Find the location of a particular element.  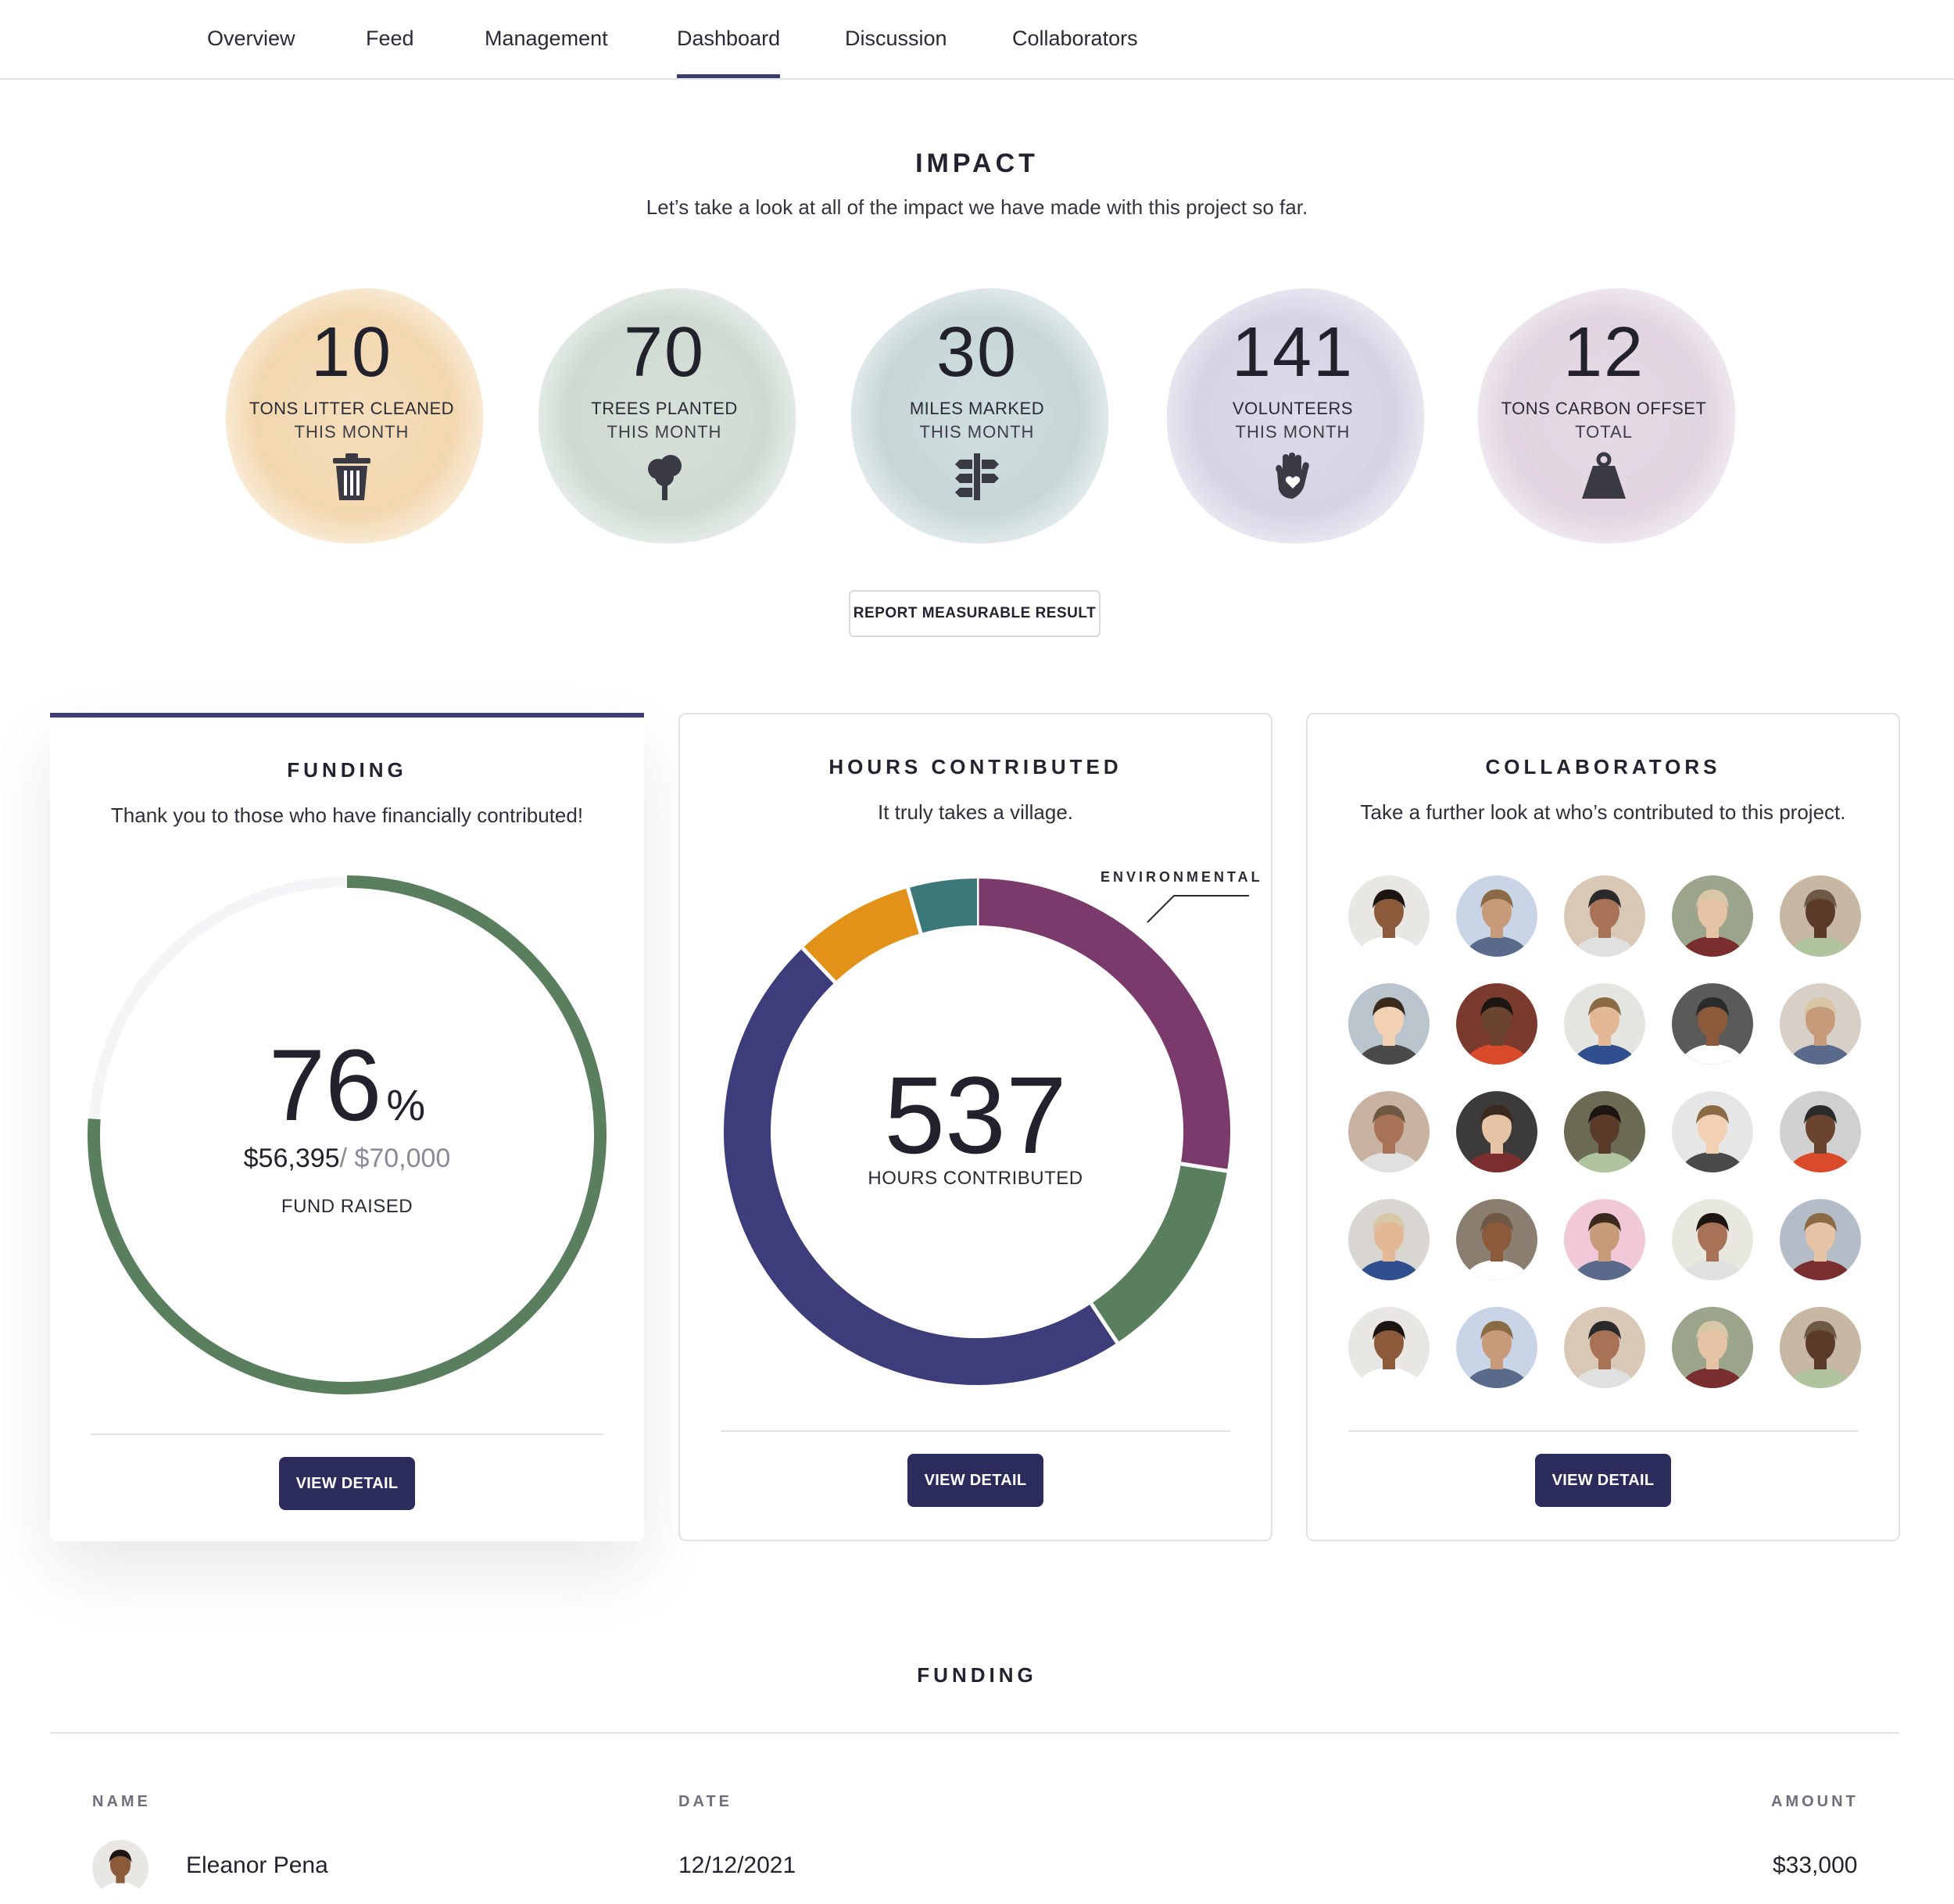

hours-view-detail-button: VIEW DETAIL is located at coordinates (975, 1480).